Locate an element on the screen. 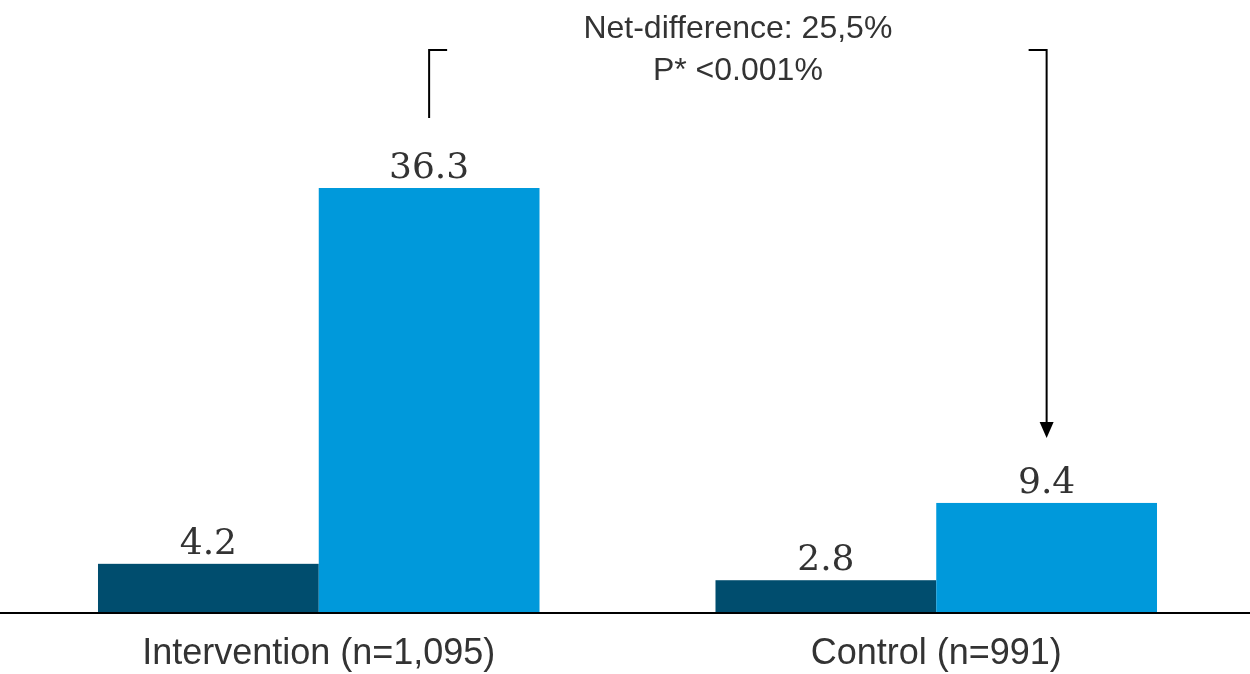 The image size is (1250, 674). data-label: 2.8 is located at coordinates (826, 558).